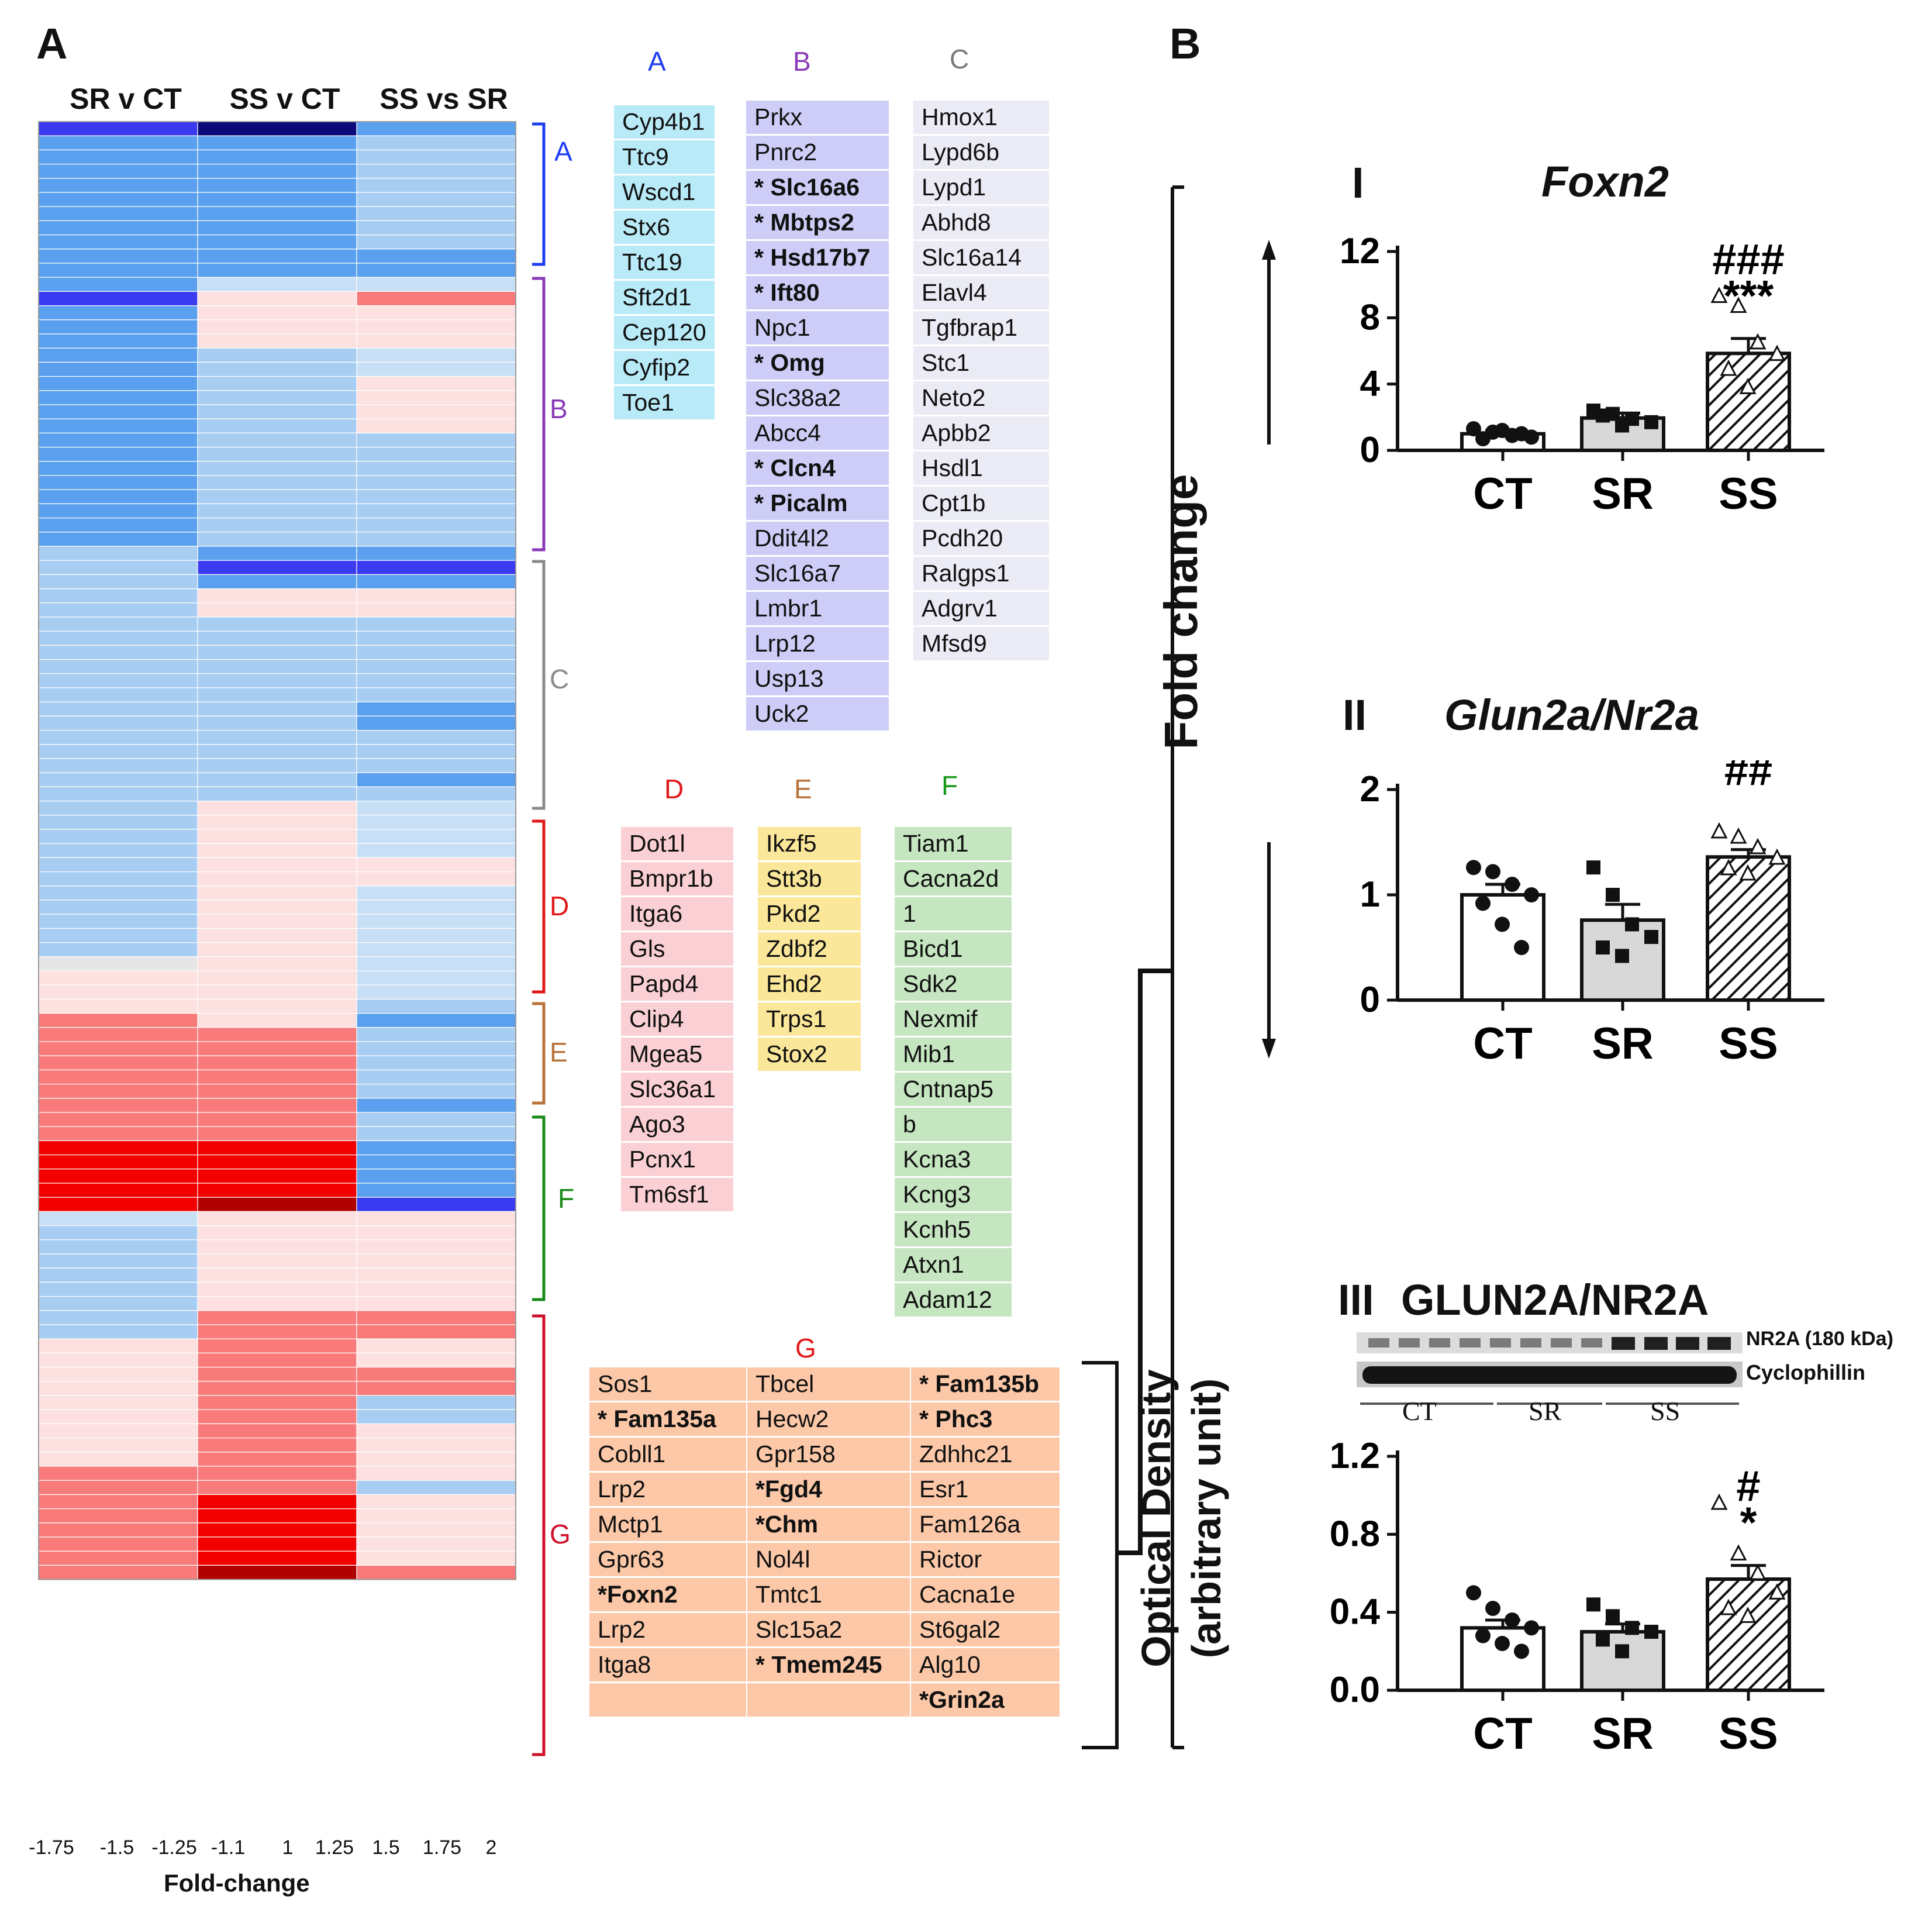  What do you see at coordinates (1370, 894) in the screenshot?
I see `y-tick-label: 1` at bounding box center [1370, 894].